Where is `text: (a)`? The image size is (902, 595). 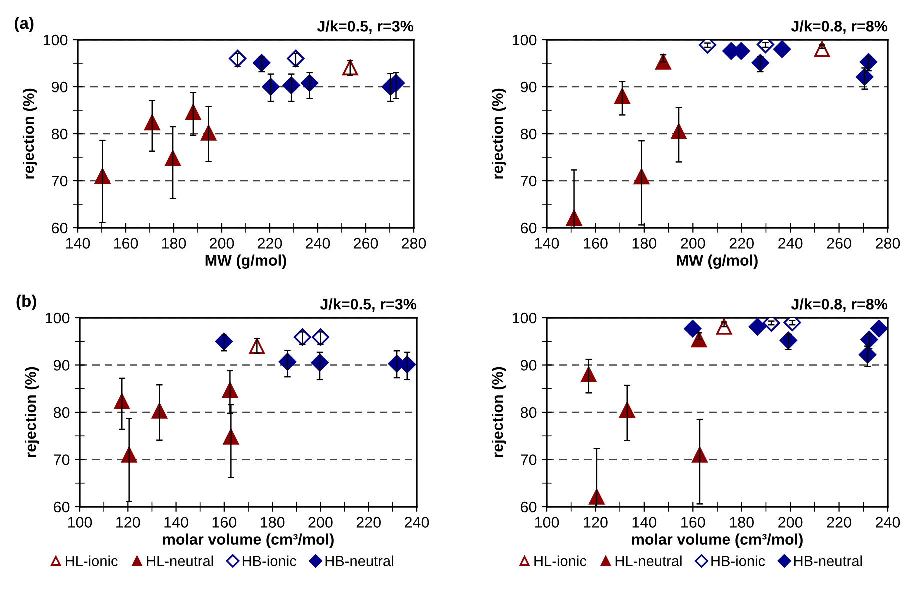
text: (a) is located at coordinates (24, 24).